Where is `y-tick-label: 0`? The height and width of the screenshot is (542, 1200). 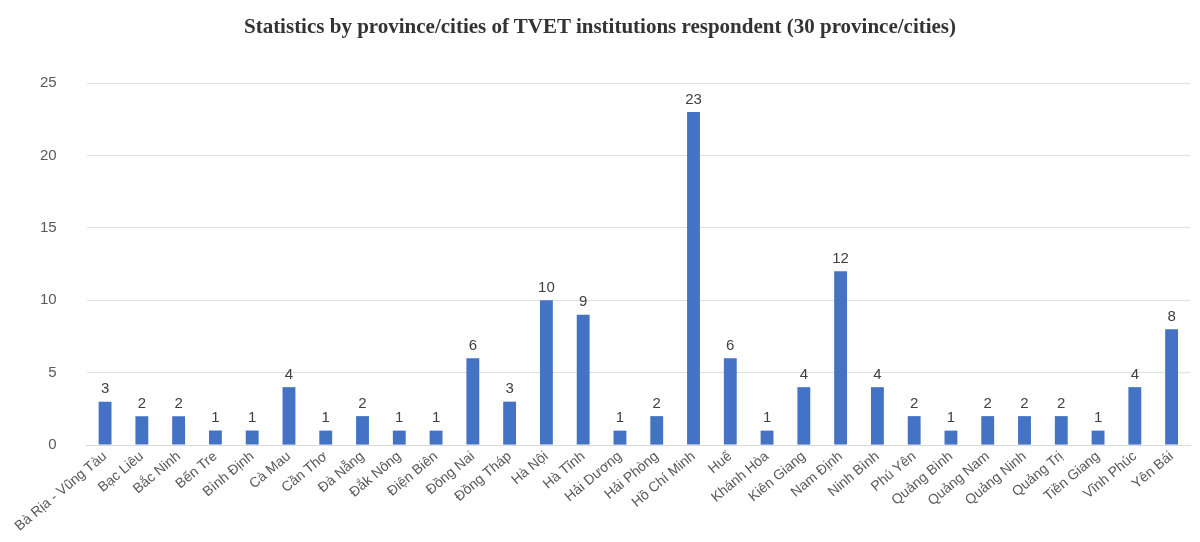
y-tick-label: 0 is located at coordinates (52, 444).